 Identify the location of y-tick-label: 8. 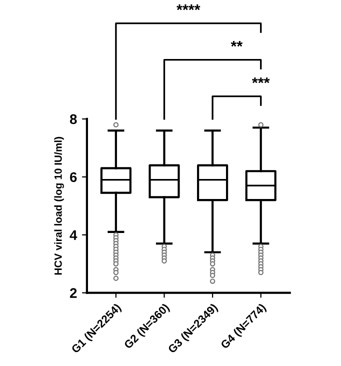
(73, 119).